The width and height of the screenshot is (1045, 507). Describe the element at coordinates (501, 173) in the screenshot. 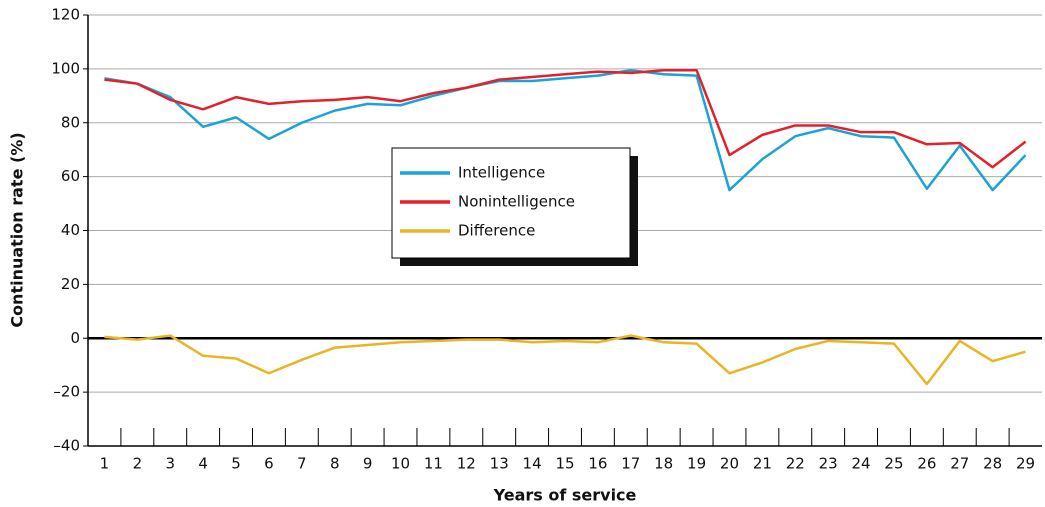

I see `legend-label: Intelligence` at that location.